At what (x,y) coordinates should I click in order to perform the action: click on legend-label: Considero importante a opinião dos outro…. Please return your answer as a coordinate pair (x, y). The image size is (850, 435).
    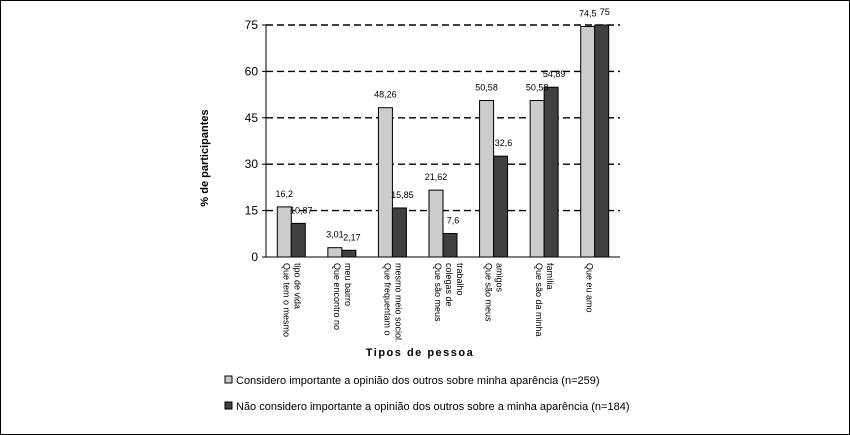
    Looking at the image, I should click on (418, 381).